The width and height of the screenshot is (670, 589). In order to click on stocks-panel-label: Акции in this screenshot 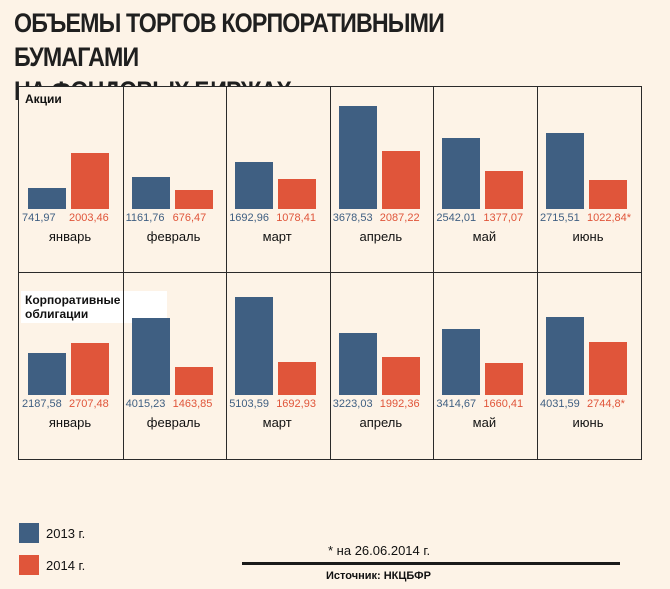, I will do `click(43, 99)`.